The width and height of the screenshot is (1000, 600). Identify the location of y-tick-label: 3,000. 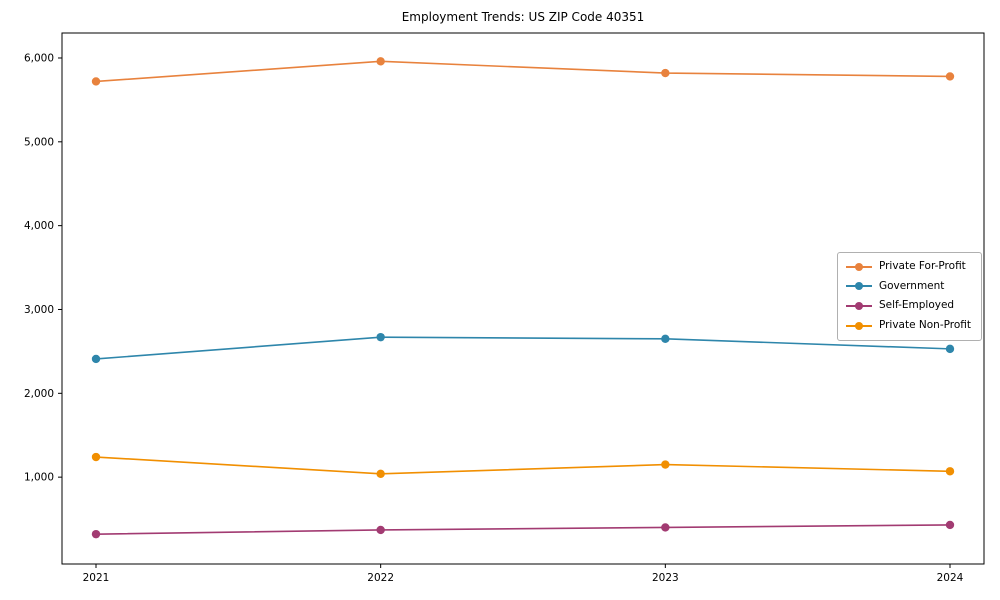
(39, 310).